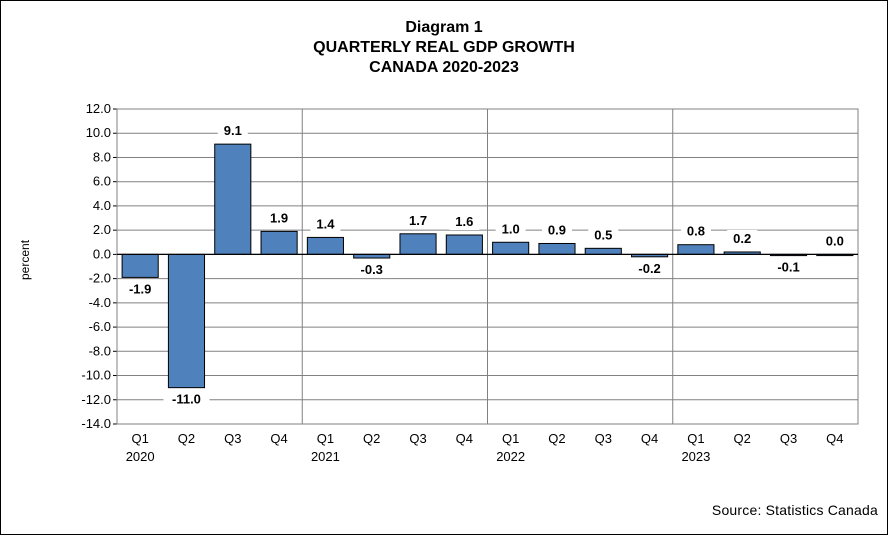 The image size is (888, 535). Describe the element at coordinates (100, 302) in the screenshot. I see `y-tick-label: -4.0` at that location.